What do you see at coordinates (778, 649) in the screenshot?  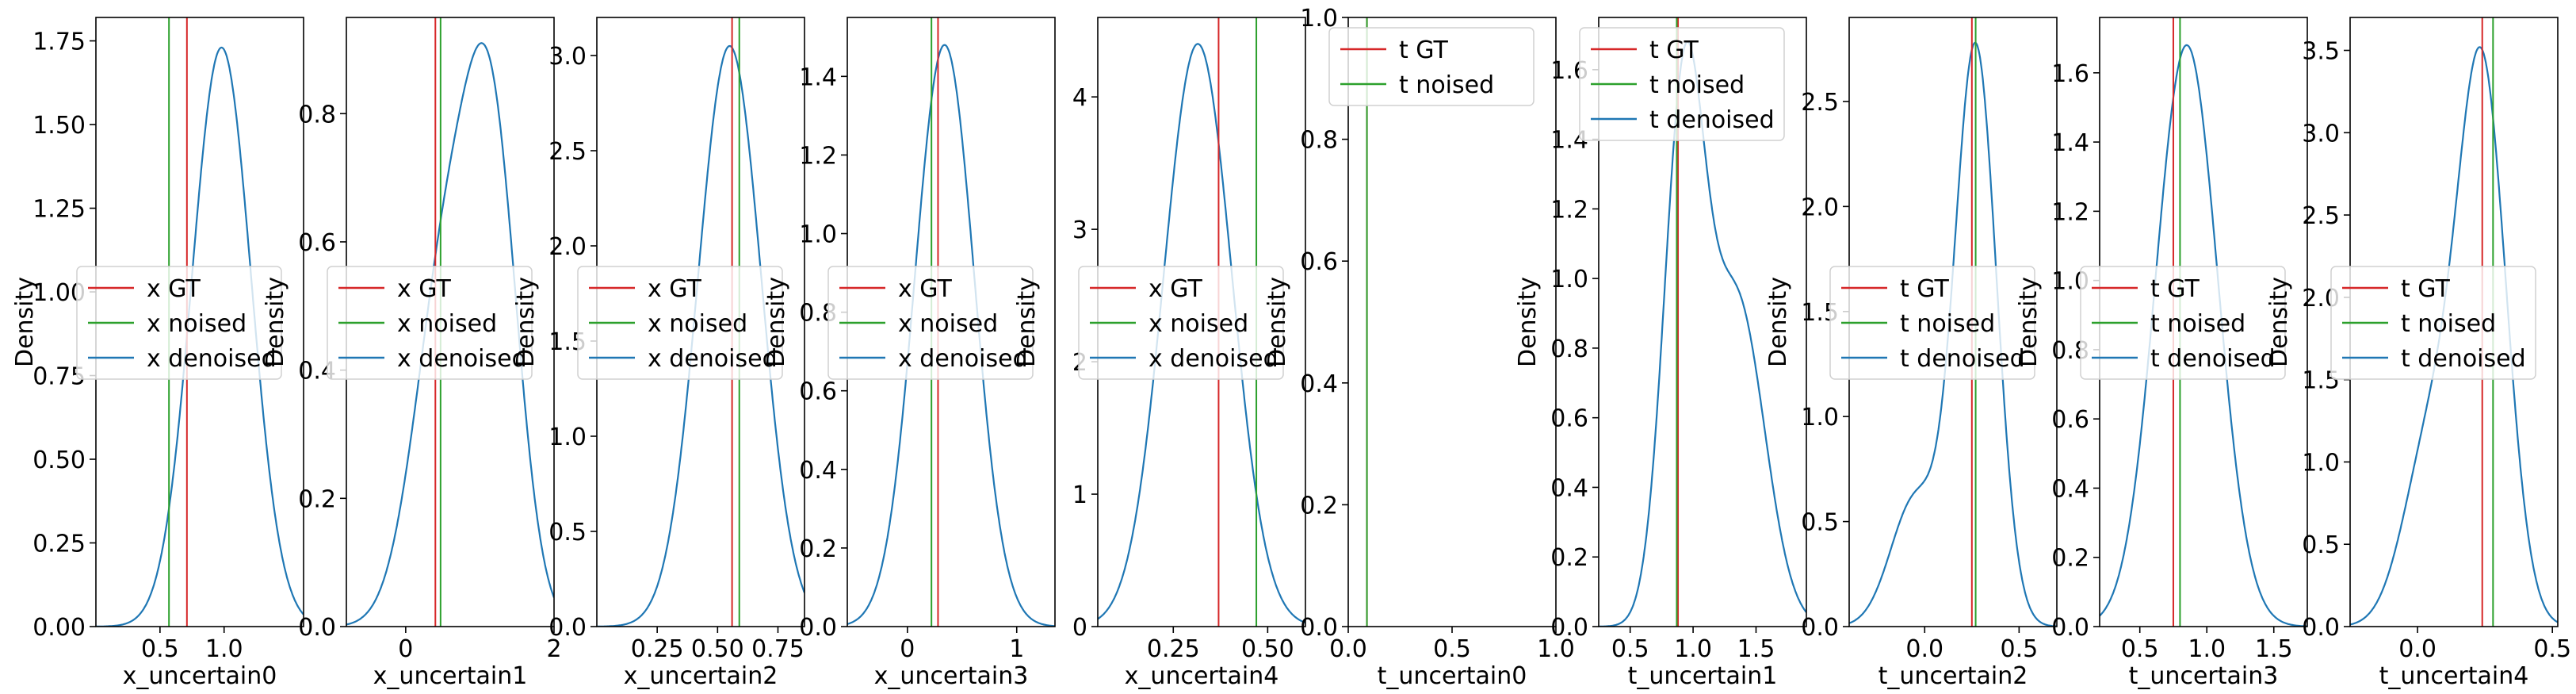 I see `x-tick-label: 0.75` at bounding box center [778, 649].